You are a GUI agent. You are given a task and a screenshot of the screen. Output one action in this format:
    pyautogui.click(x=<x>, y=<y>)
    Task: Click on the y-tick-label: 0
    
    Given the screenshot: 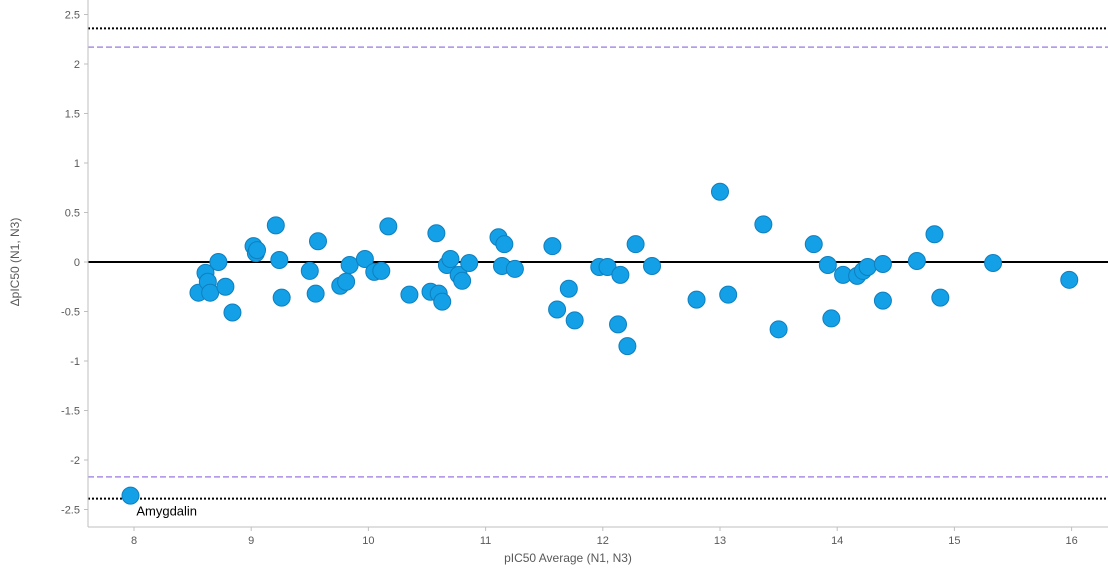 What is the action you would take?
    pyautogui.click(x=77, y=263)
    